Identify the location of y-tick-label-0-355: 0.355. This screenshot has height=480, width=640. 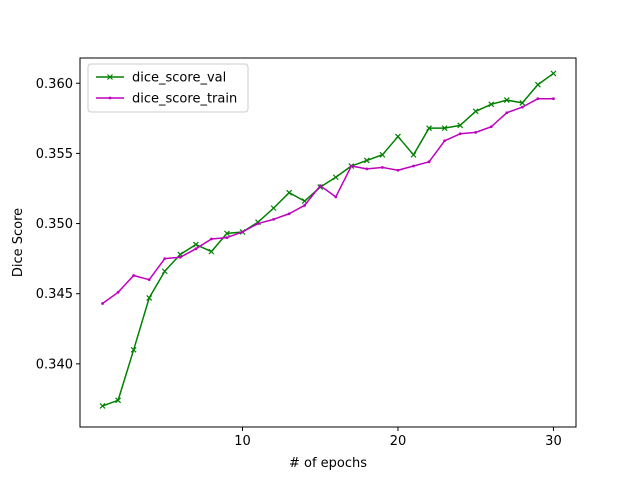
(54, 154).